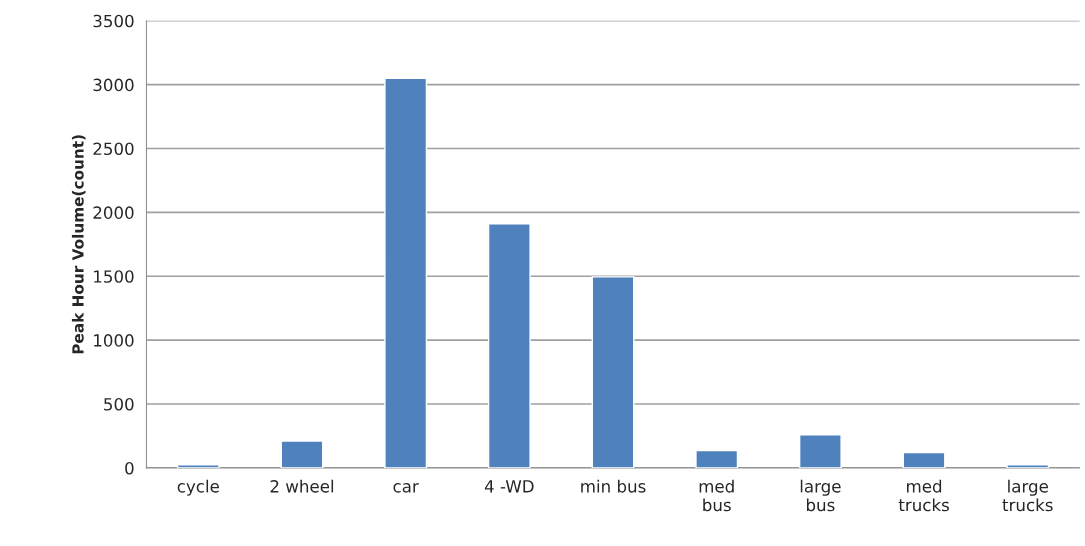 The width and height of the screenshot is (1085, 546). I want to click on y-tick-label: 2500, so click(113, 149).